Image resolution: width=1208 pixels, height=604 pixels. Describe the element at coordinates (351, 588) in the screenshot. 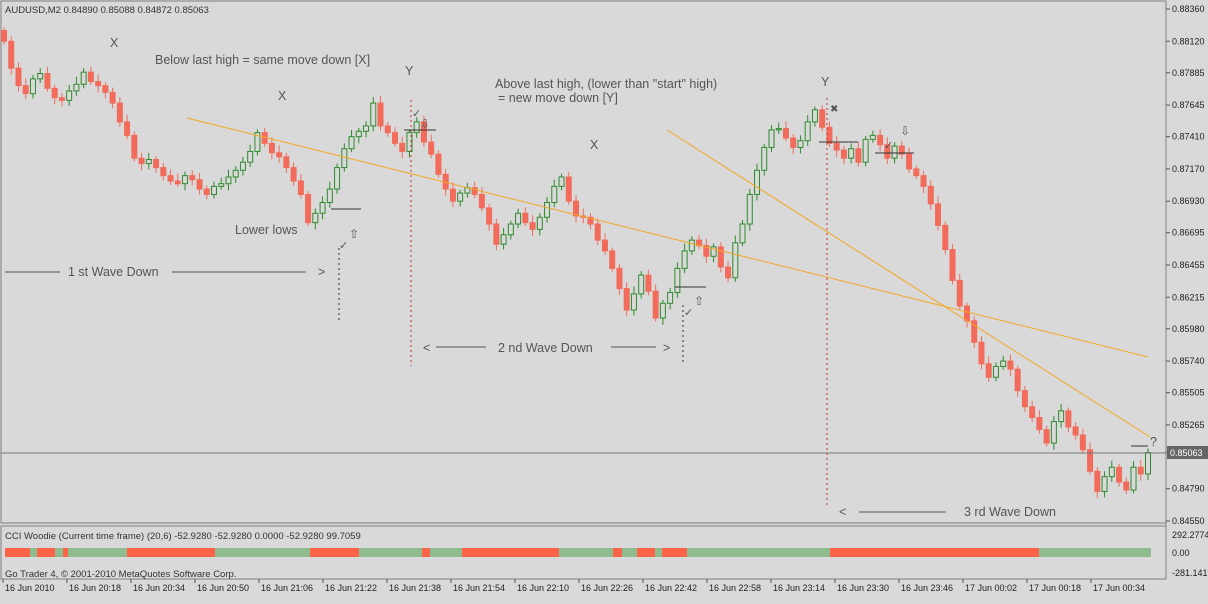

I see `time-tick-label: 16 Jun 21:22` at that location.